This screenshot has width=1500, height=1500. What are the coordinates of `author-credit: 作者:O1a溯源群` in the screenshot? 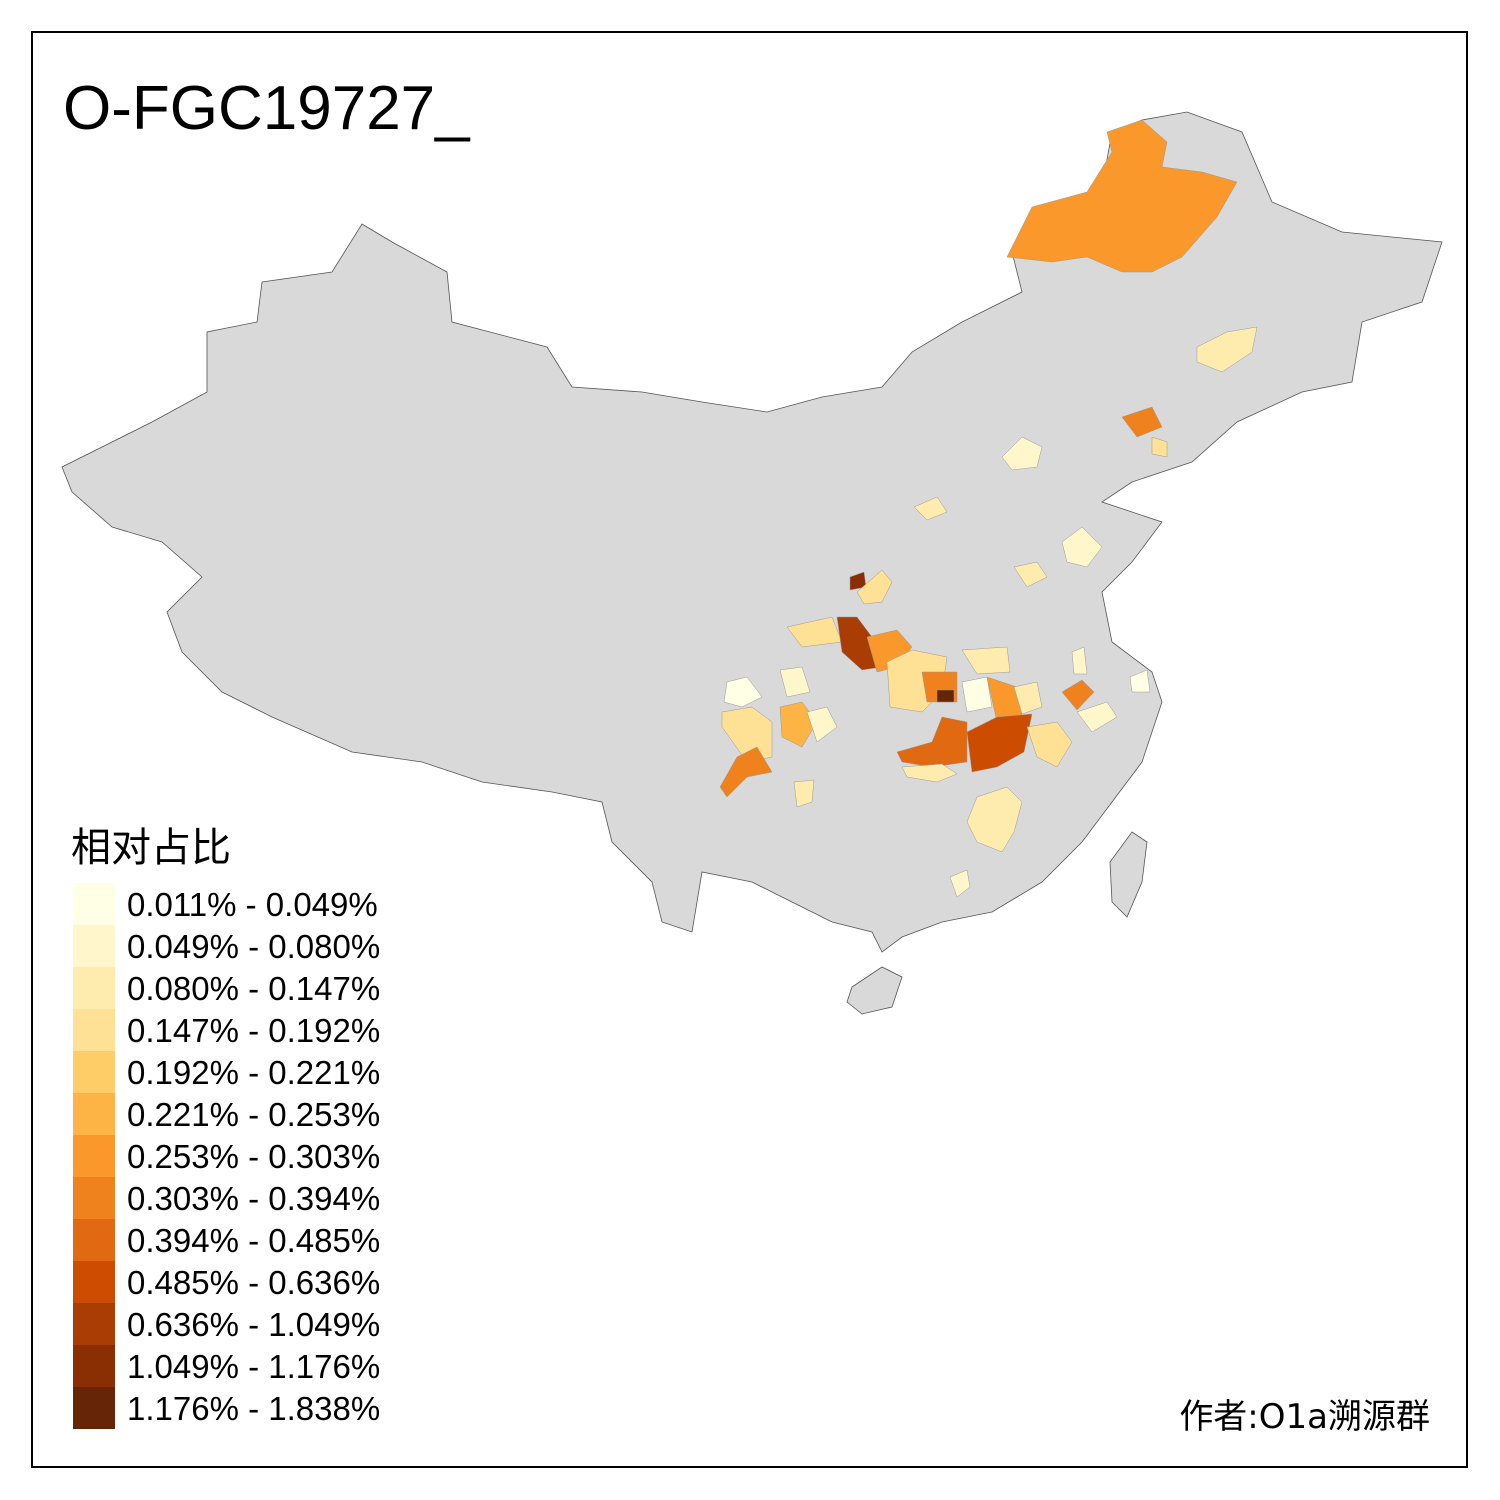 It's located at (1304, 1417).